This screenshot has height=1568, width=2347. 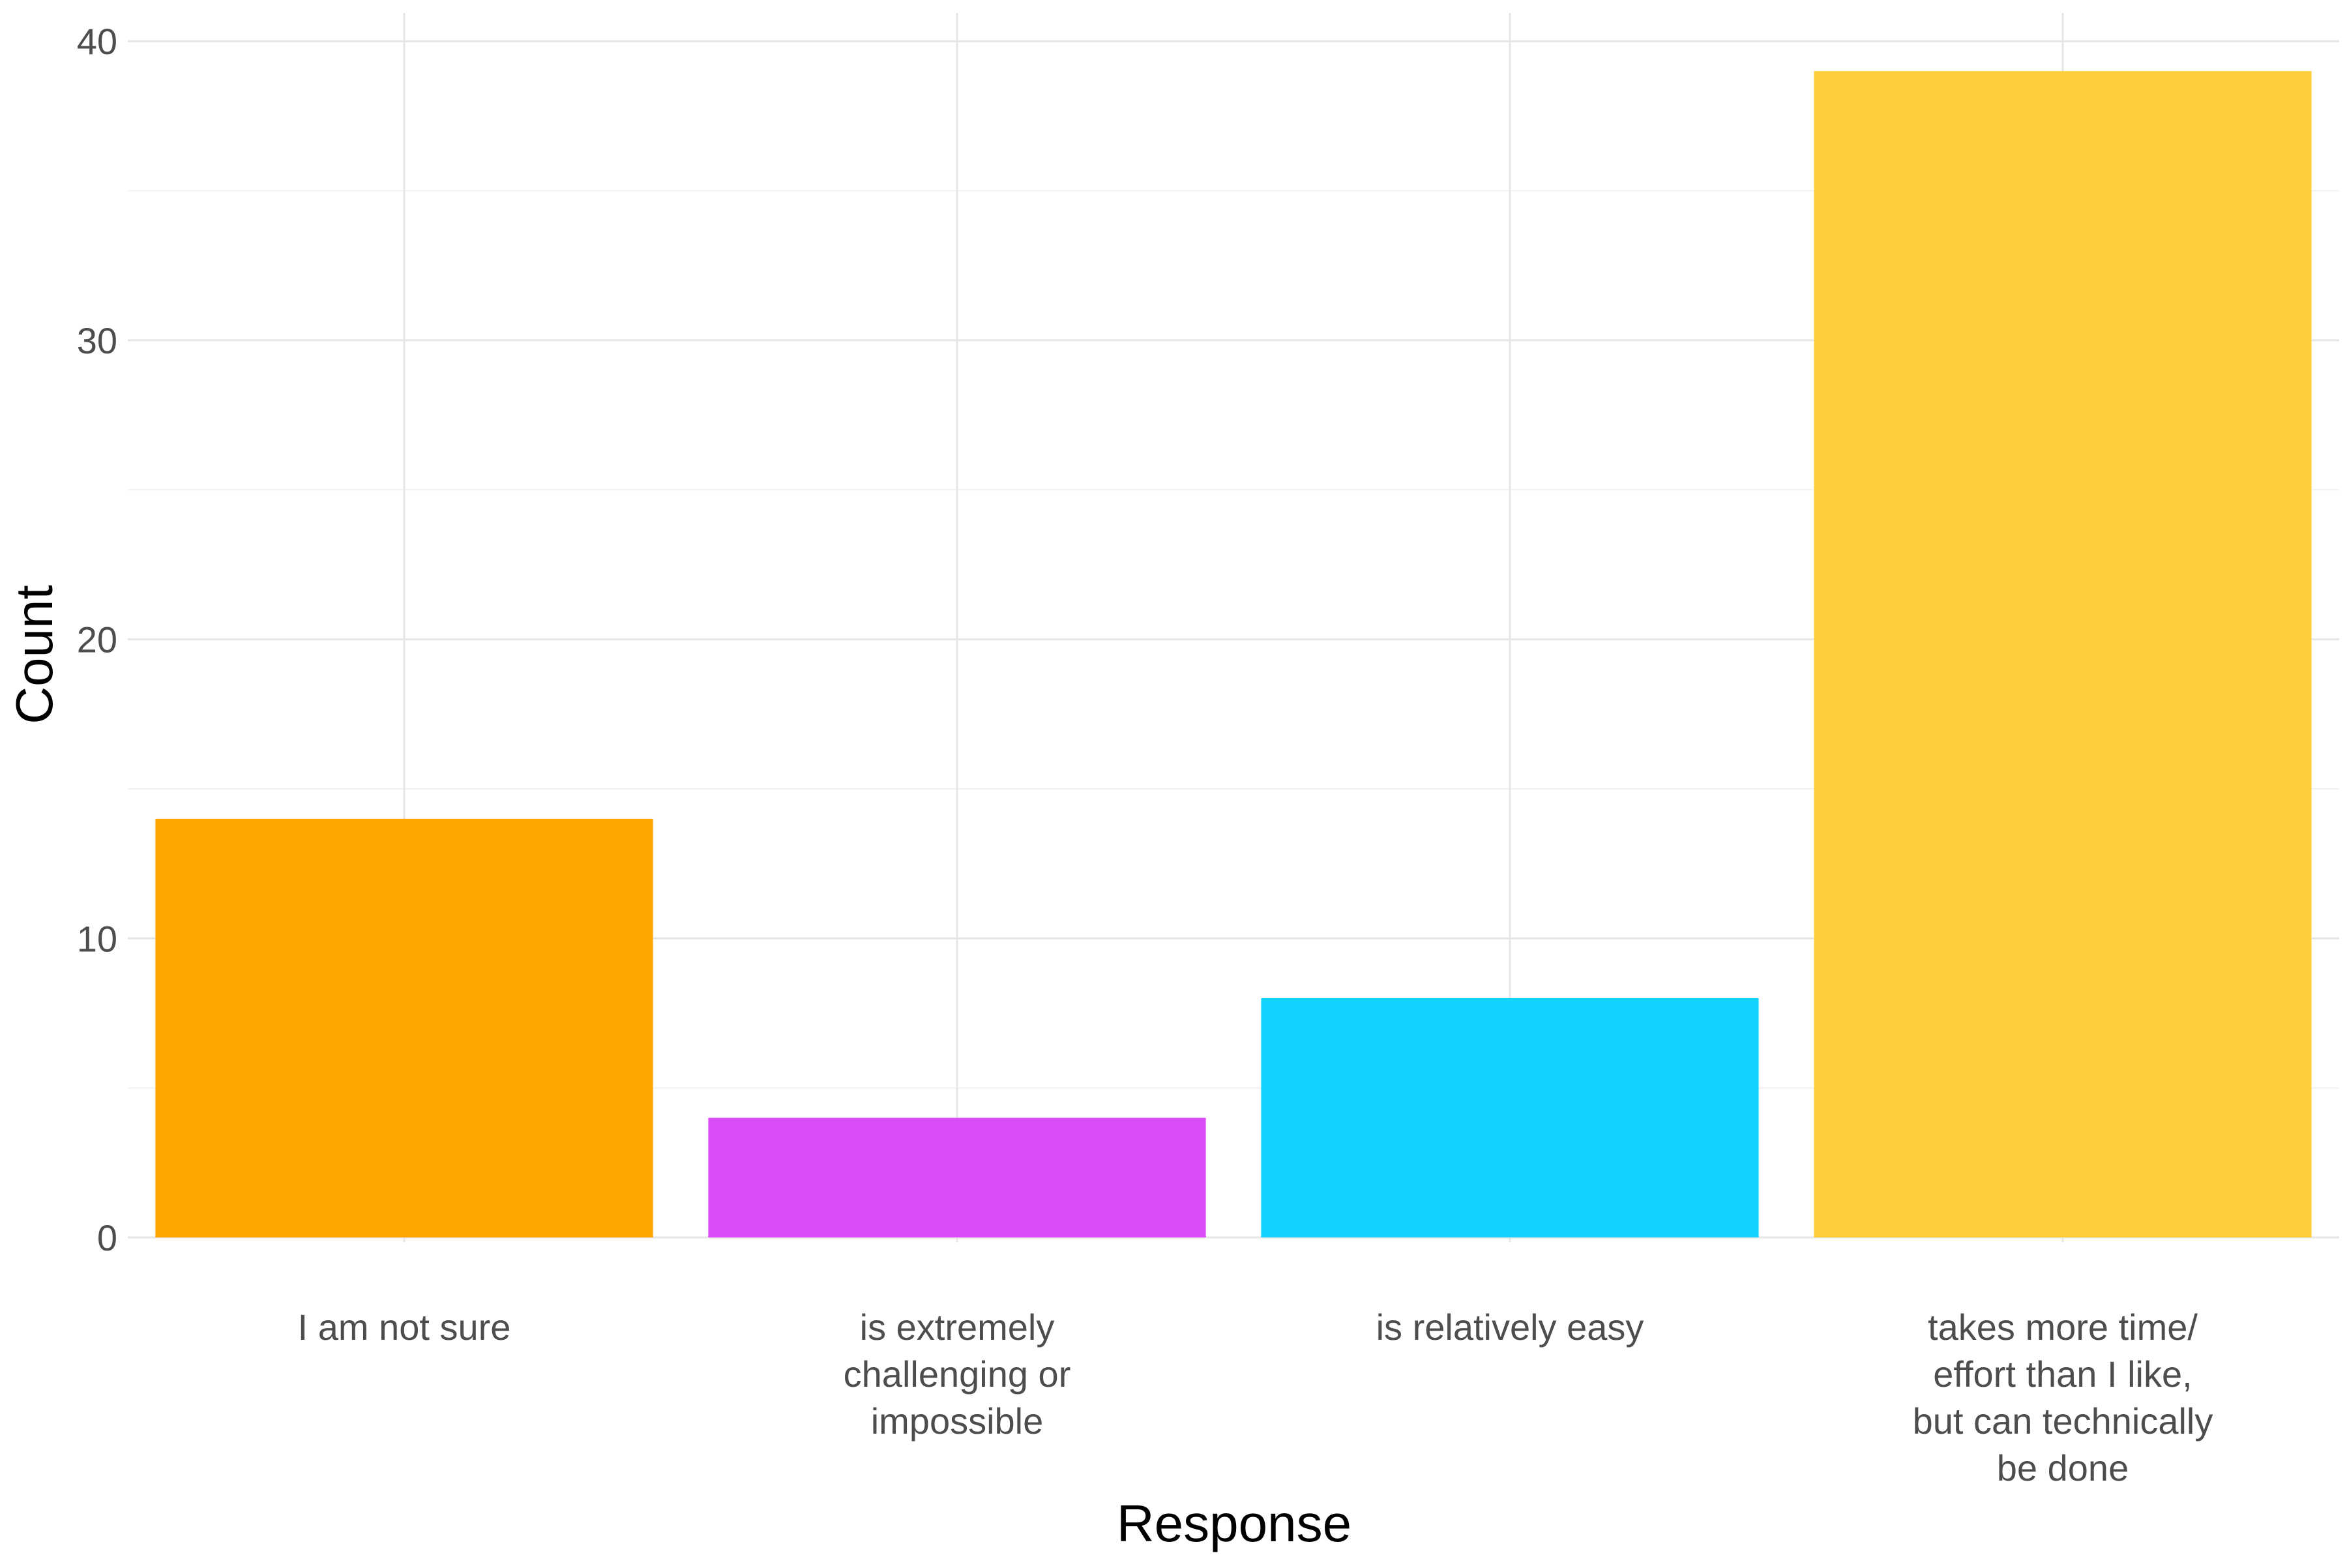 What do you see at coordinates (1510, 1328) in the screenshot?
I see `x-tick-label: is relatively easy` at bounding box center [1510, 1328].